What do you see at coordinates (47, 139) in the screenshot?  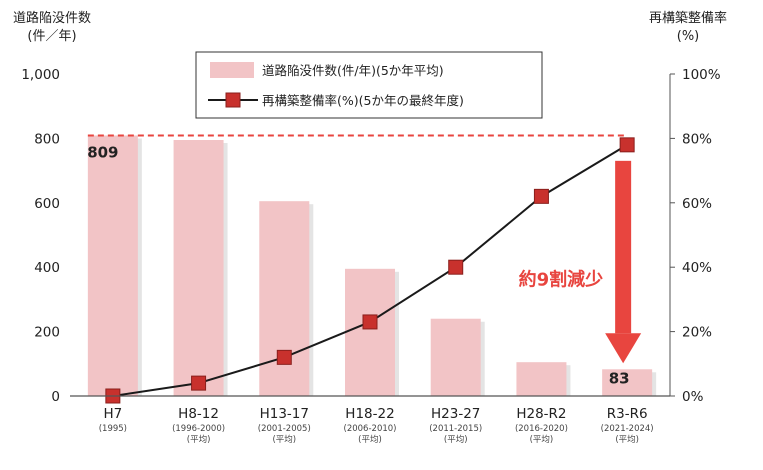 I see `left-tick-label: 800` at bounding box center [47, 139].